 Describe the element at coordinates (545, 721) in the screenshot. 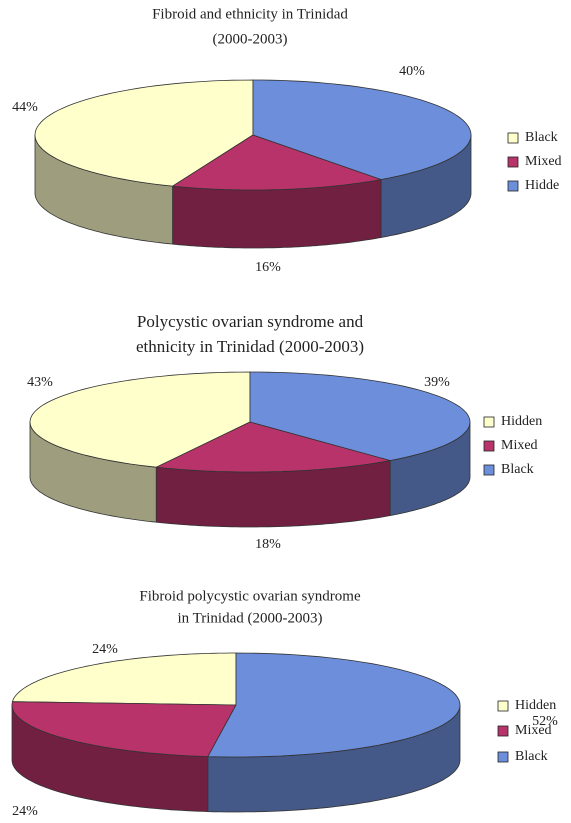

I see `data-label: 52%` at that location.